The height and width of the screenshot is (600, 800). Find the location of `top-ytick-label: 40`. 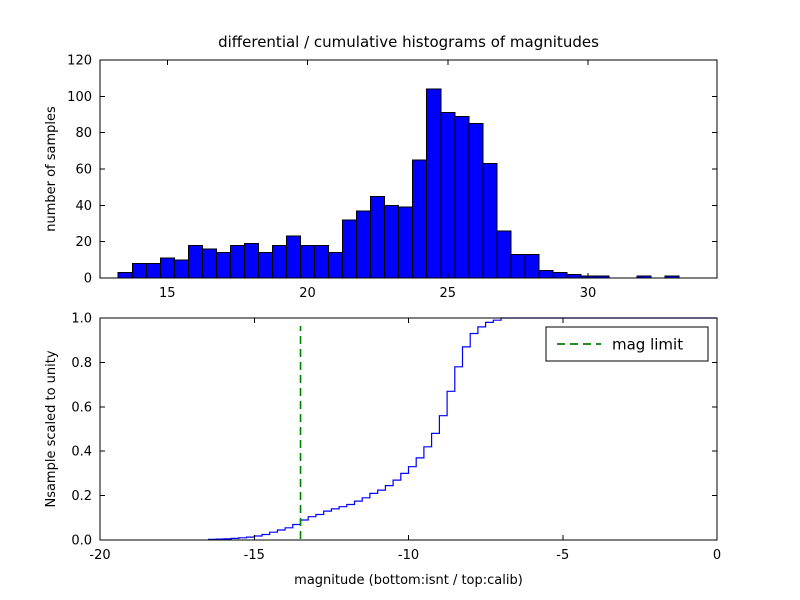

top-ytick-label: 40 is located at coordinates (83, 206).